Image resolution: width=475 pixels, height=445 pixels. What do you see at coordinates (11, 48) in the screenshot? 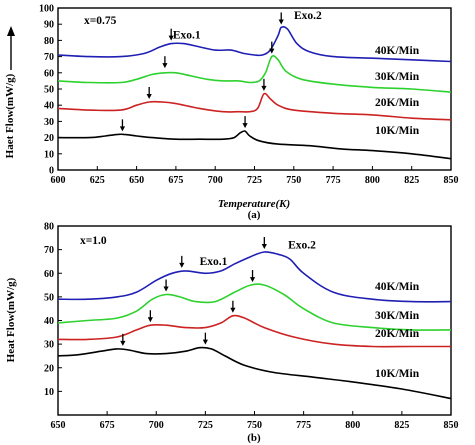
I see `panel-a-y-axis-arrow` at bounding box center [11, 48].